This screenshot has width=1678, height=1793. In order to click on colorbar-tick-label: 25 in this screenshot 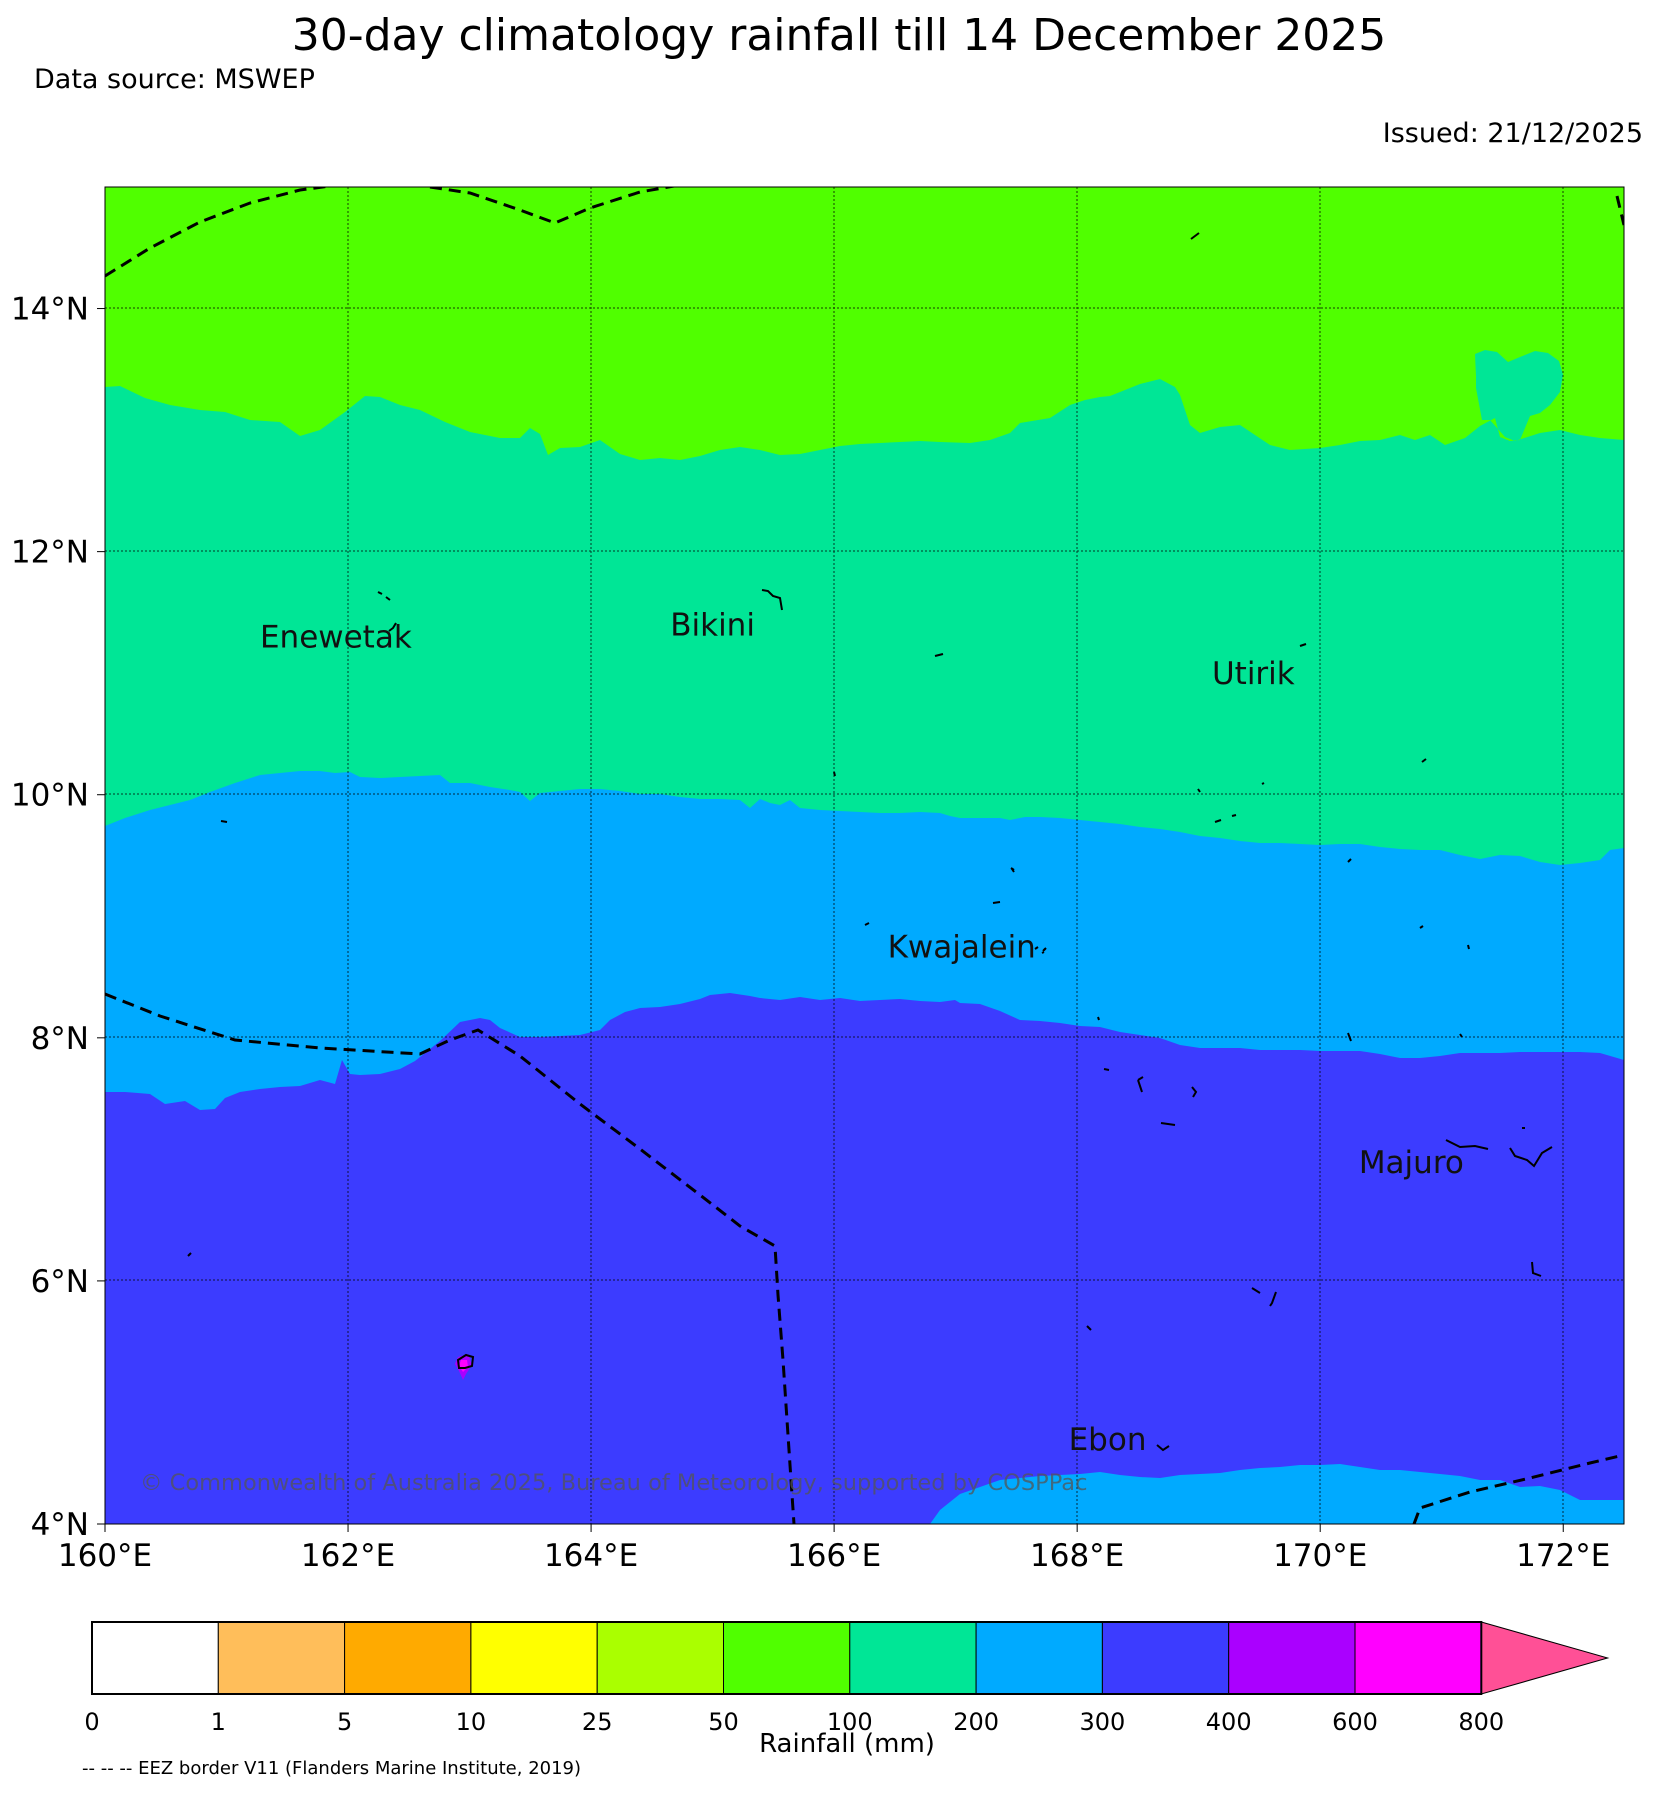, I will do `click(597, 1722)`.